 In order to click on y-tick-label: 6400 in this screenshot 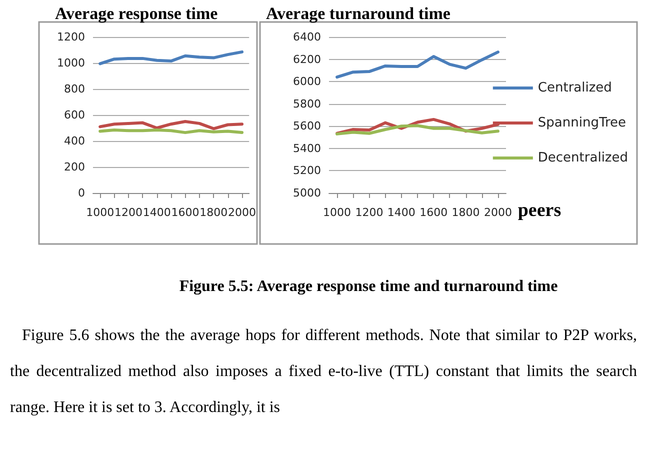, I will do `click(307, 37)`.